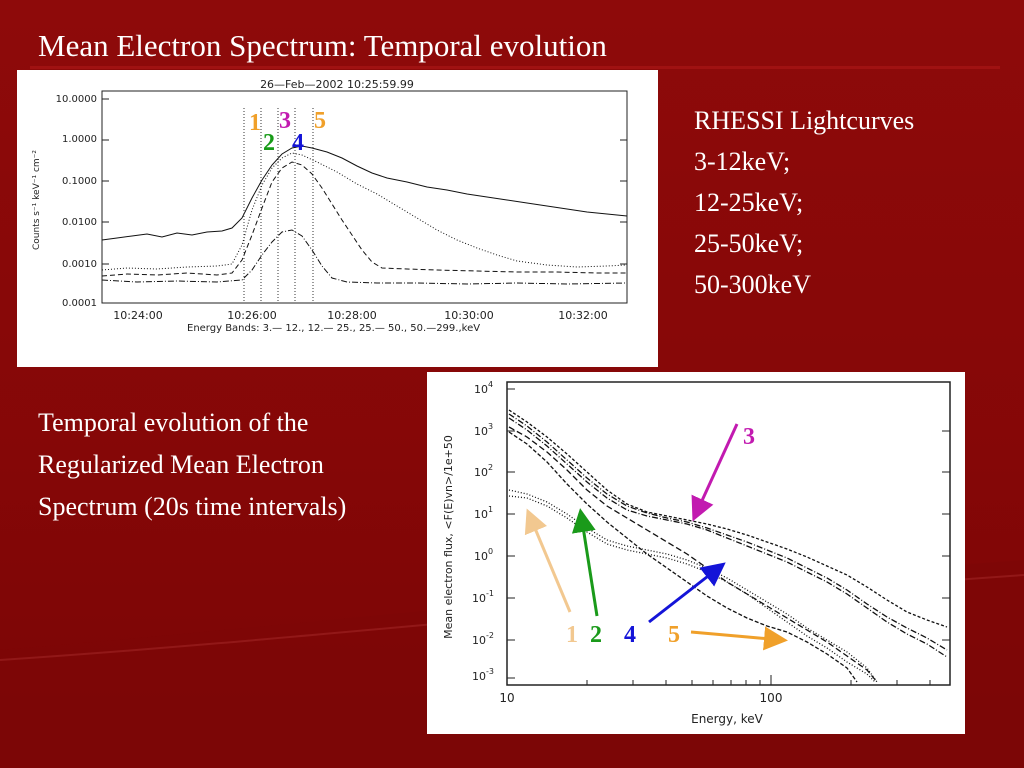 The image size is (1024, 768). Describe the element at coordinates (483, 471) in the screenshot. I see `y-tick-label: 10²` at that location.